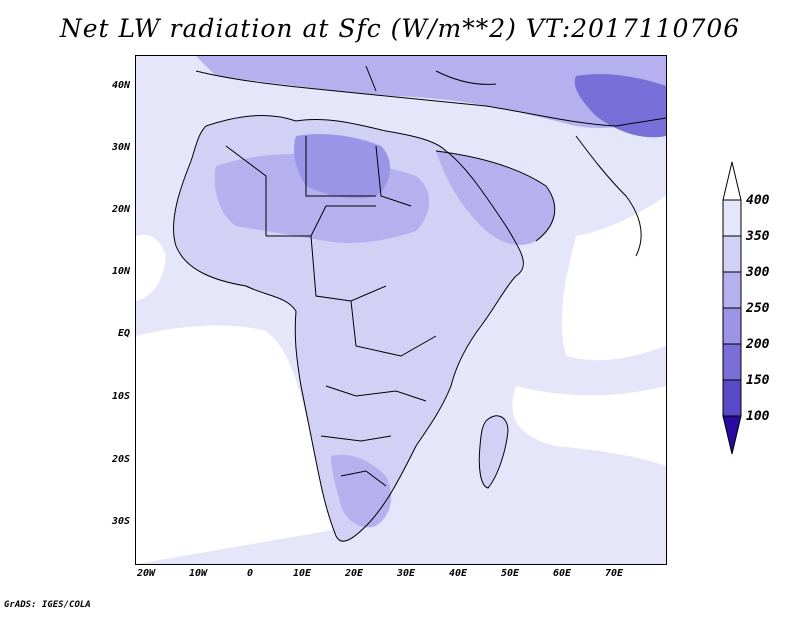 This screenshot has width=800, height=618. What do you see at coordinates (361, 491) in the screenshot?
I see `land-southern-africa` at bounding box center [361, 491].